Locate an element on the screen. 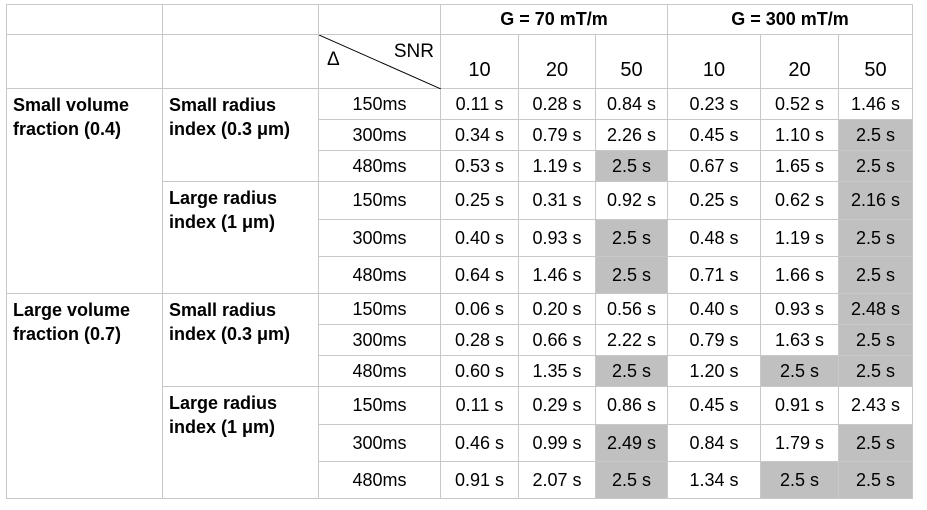  table-row: 480ms 0.60 s 1.35 s 2.5 s 1.20 s 2.5 s 2.5 s is located at coordinates (460, 371).